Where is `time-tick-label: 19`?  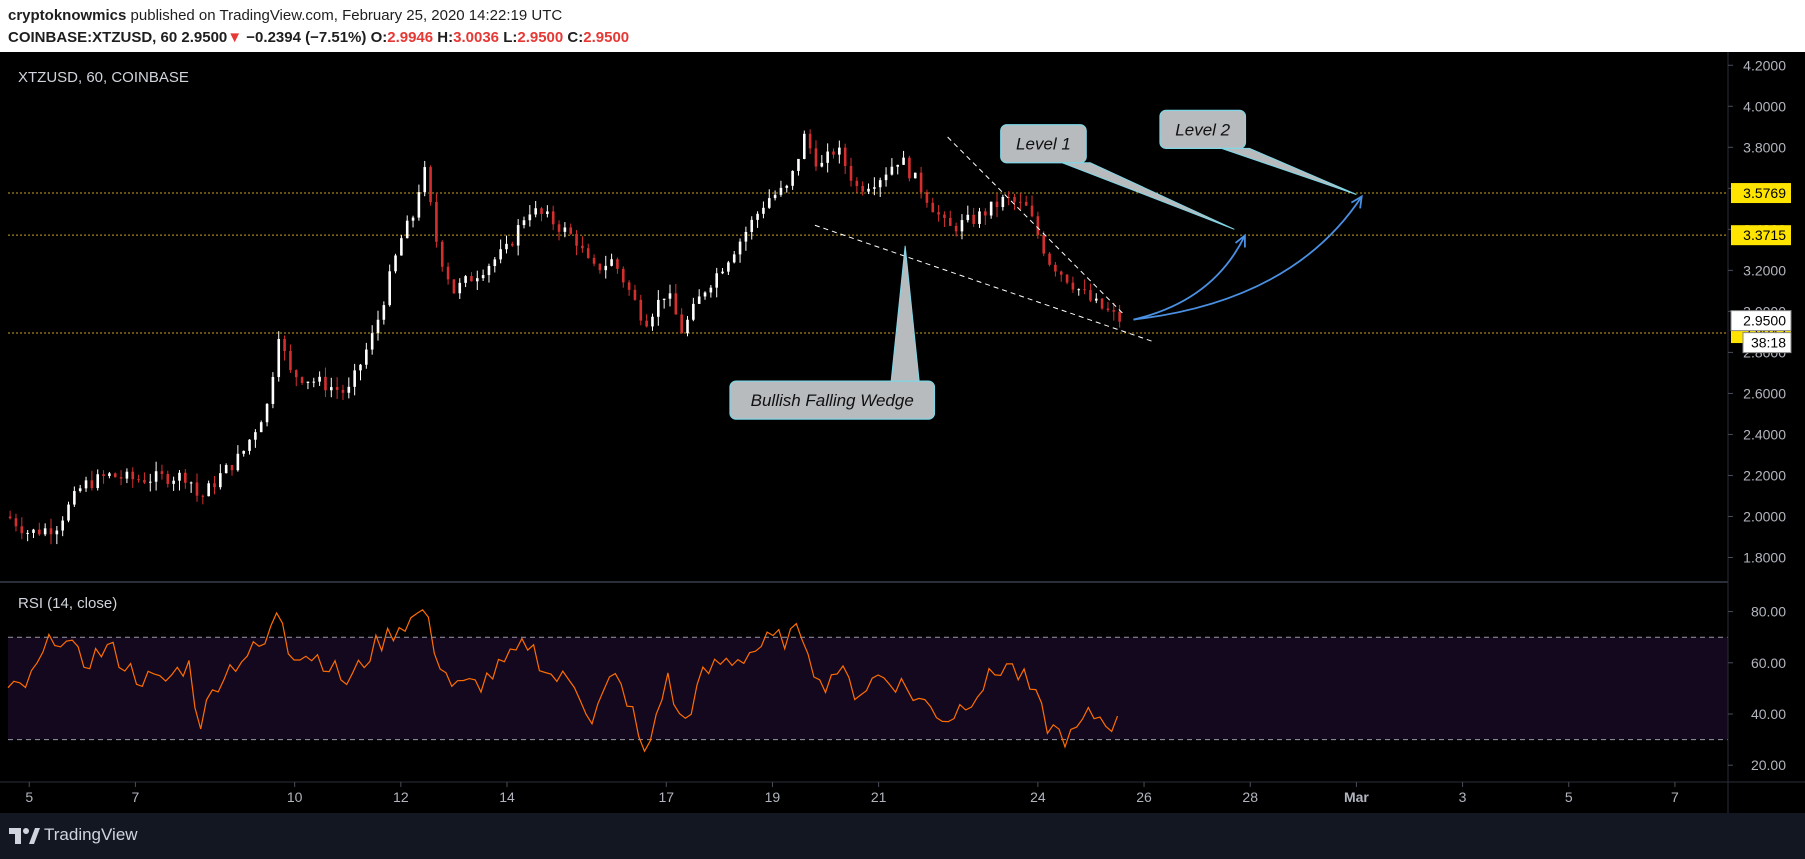
time-tick-label: 19 is located at coordinates (773, 797).